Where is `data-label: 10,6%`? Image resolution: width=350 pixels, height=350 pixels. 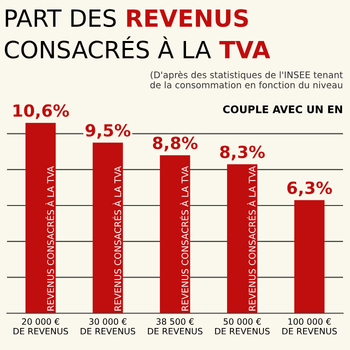
data-label: 10,6% is located at coordinates (41, 112).